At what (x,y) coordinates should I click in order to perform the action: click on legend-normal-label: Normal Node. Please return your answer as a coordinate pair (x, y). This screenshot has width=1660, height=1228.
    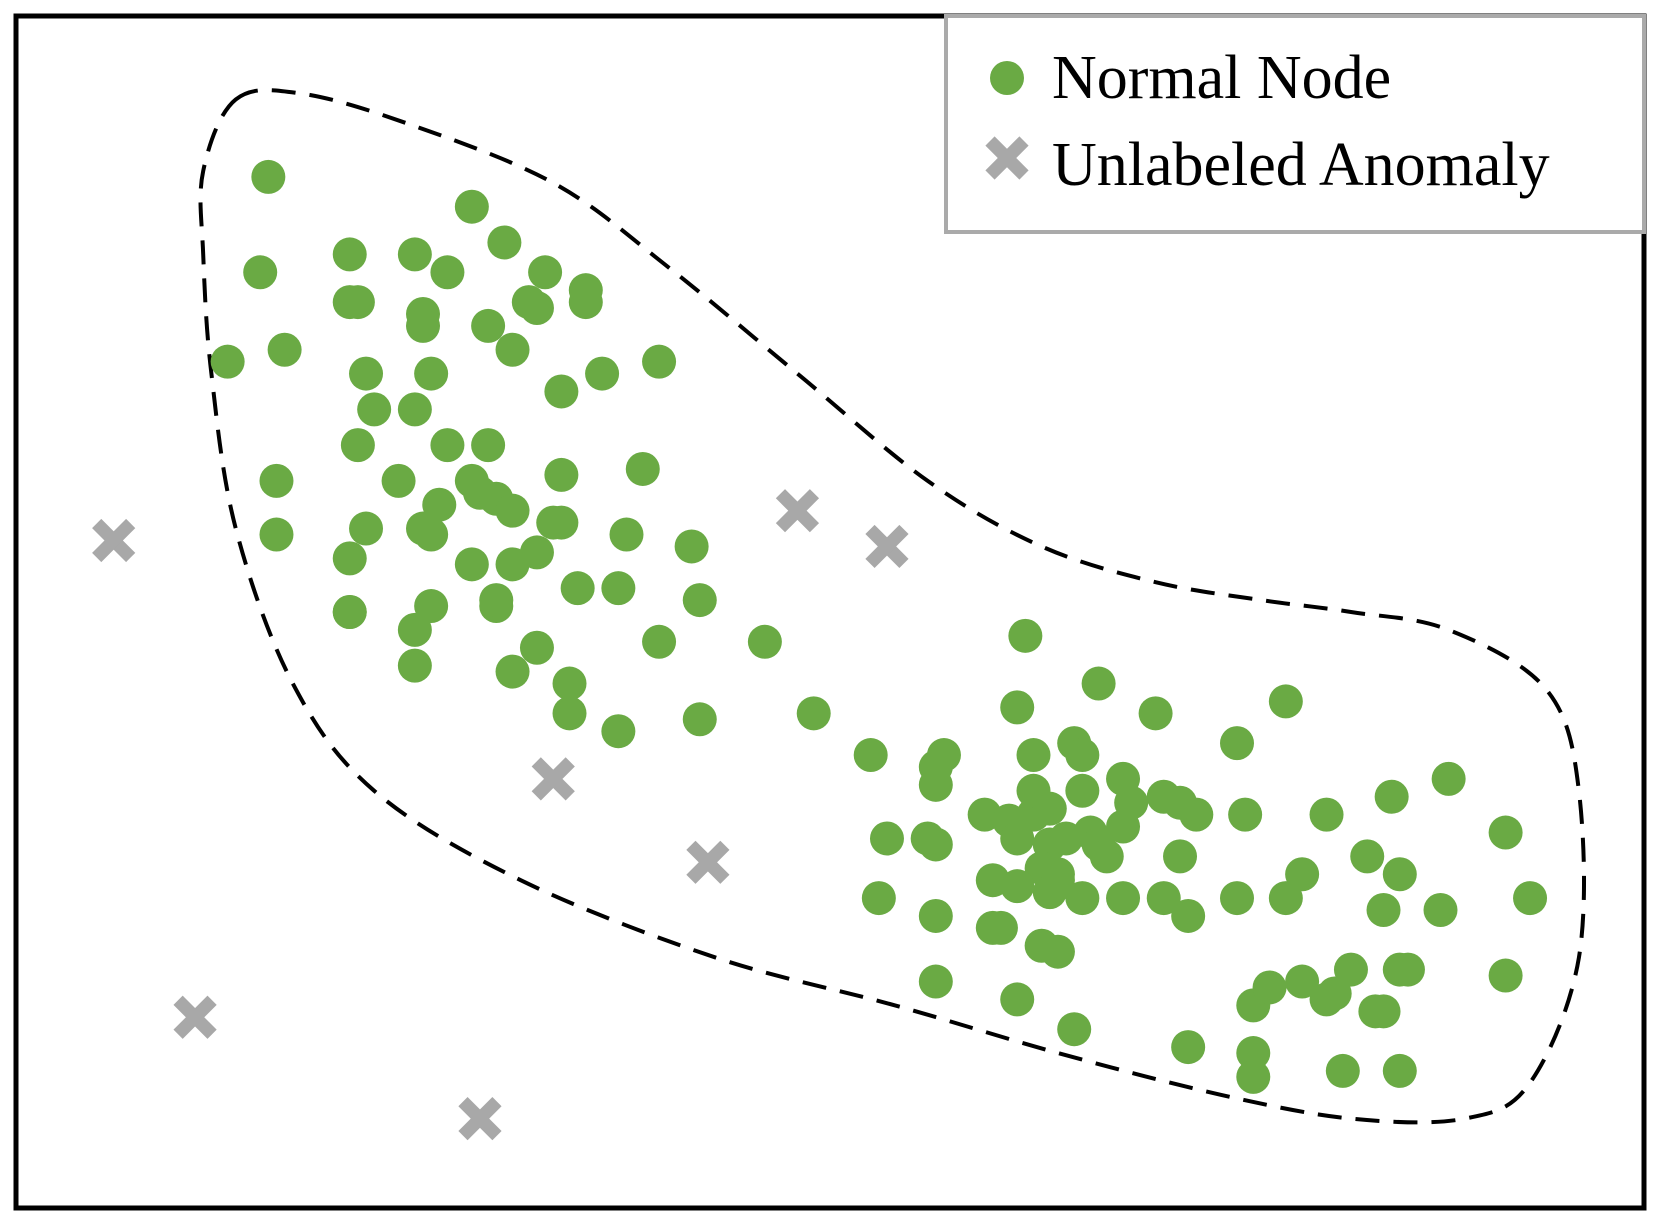
    Looking at the image, I should click on (1221, 78).